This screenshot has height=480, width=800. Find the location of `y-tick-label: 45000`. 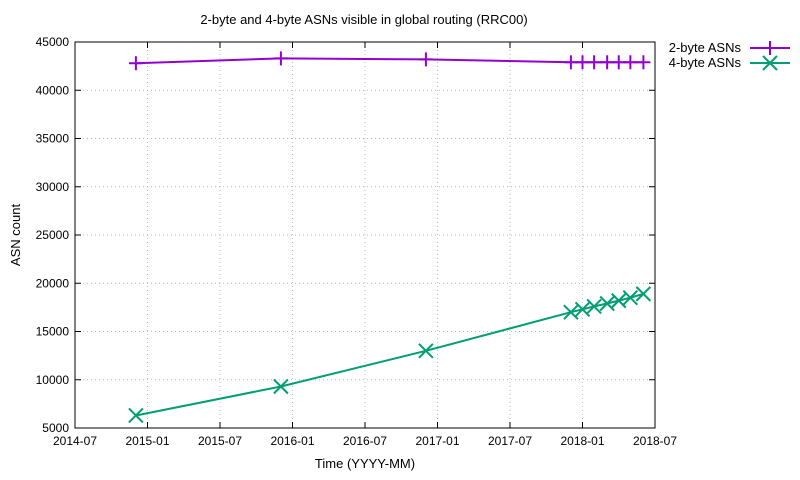

y-tick-label: 45000 is located at coordinates (53, 42).